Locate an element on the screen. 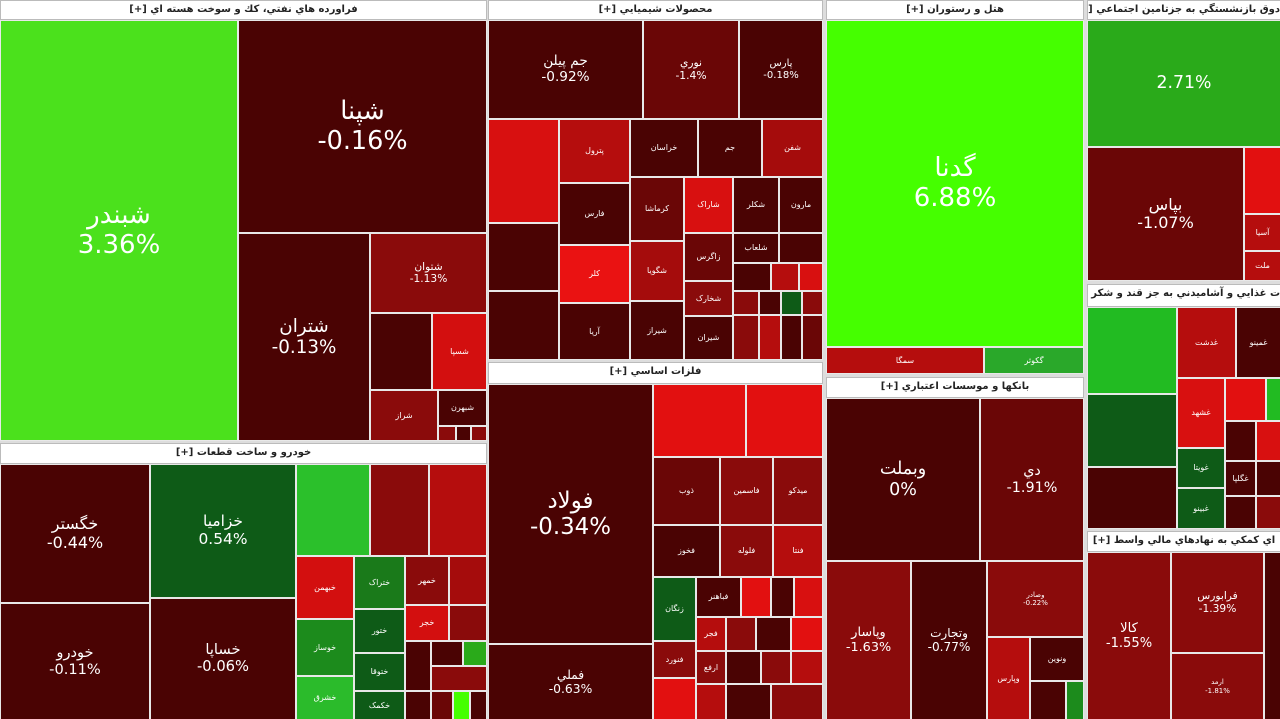  stock-tile: فنتا is located at coordinates (798, 551).